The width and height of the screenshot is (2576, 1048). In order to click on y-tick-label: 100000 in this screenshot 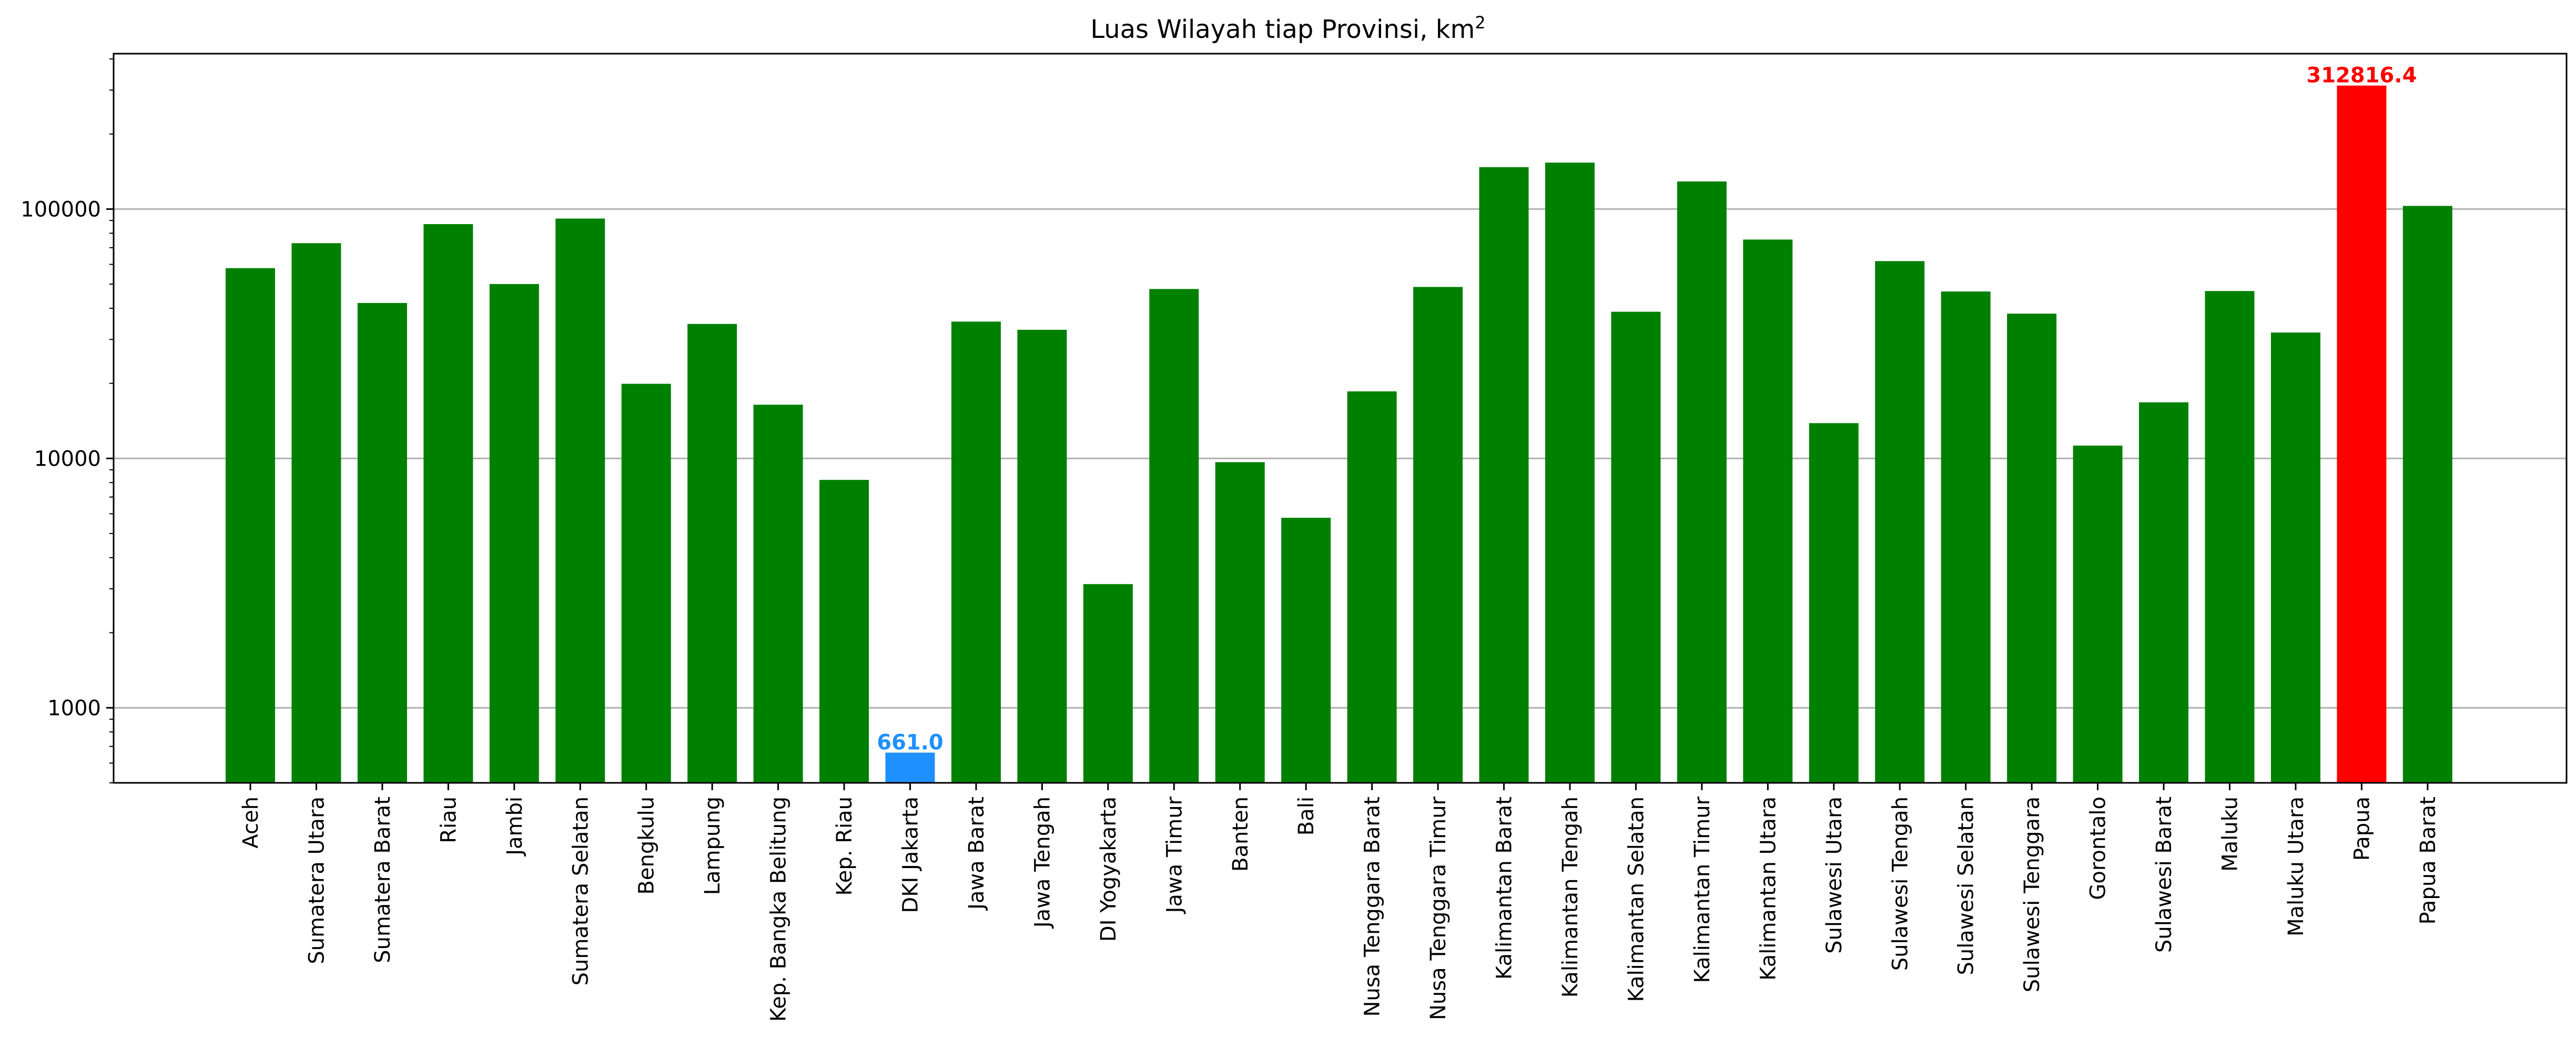, I will do `click(61, 209)`.